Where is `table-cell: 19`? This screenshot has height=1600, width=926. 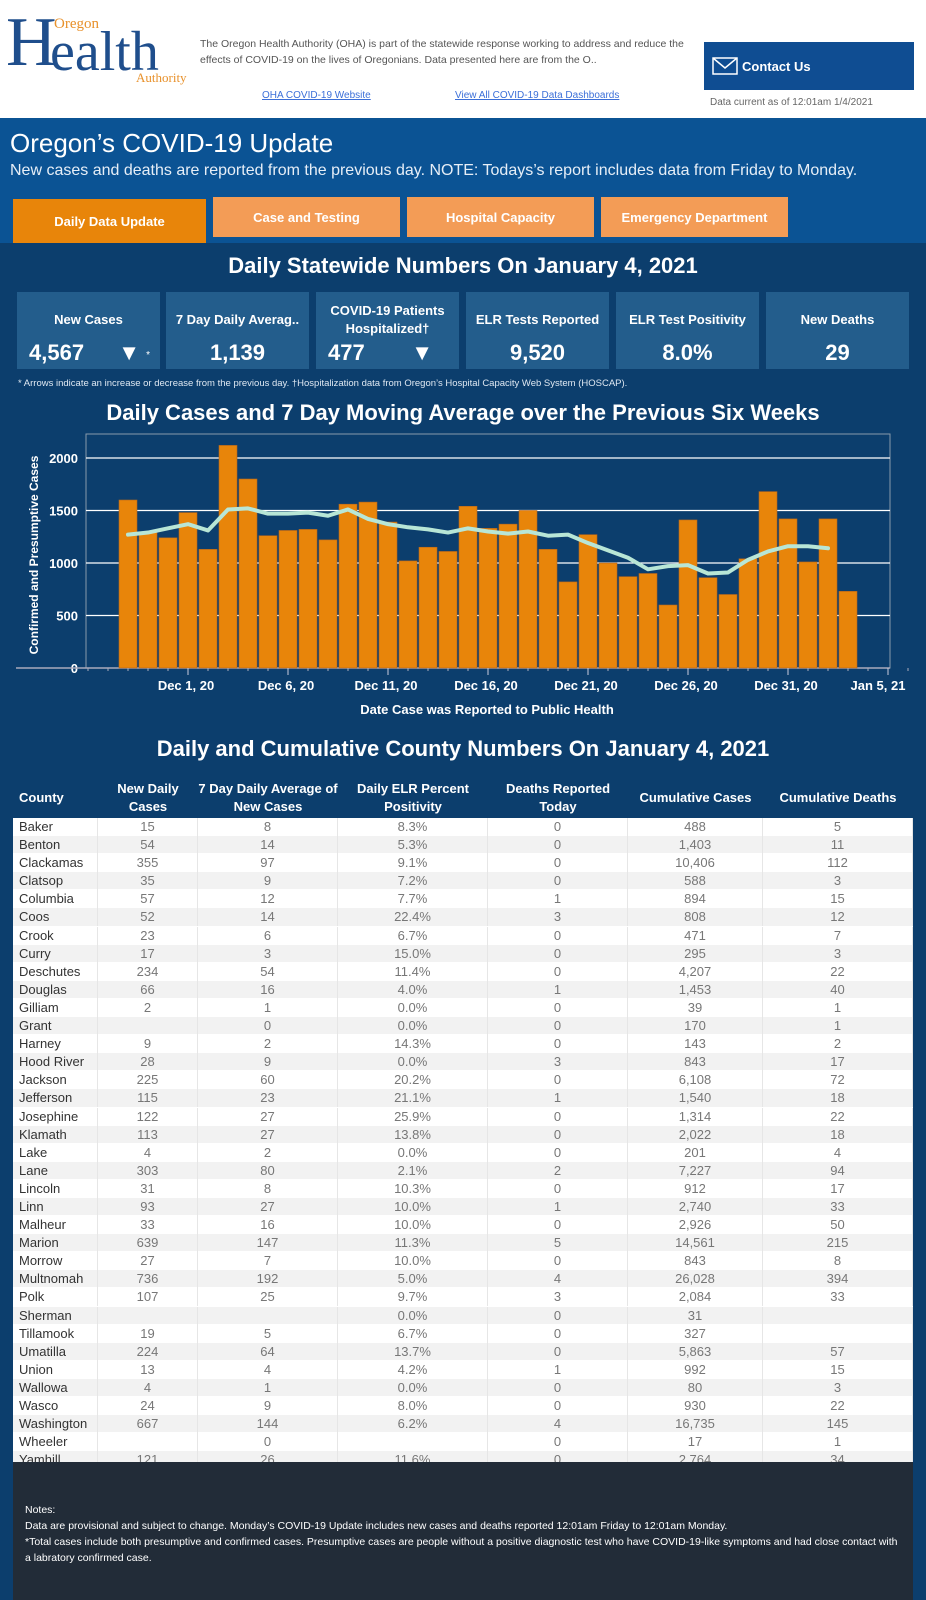 table-cell: 19 is located at coordinates (148, 1333).